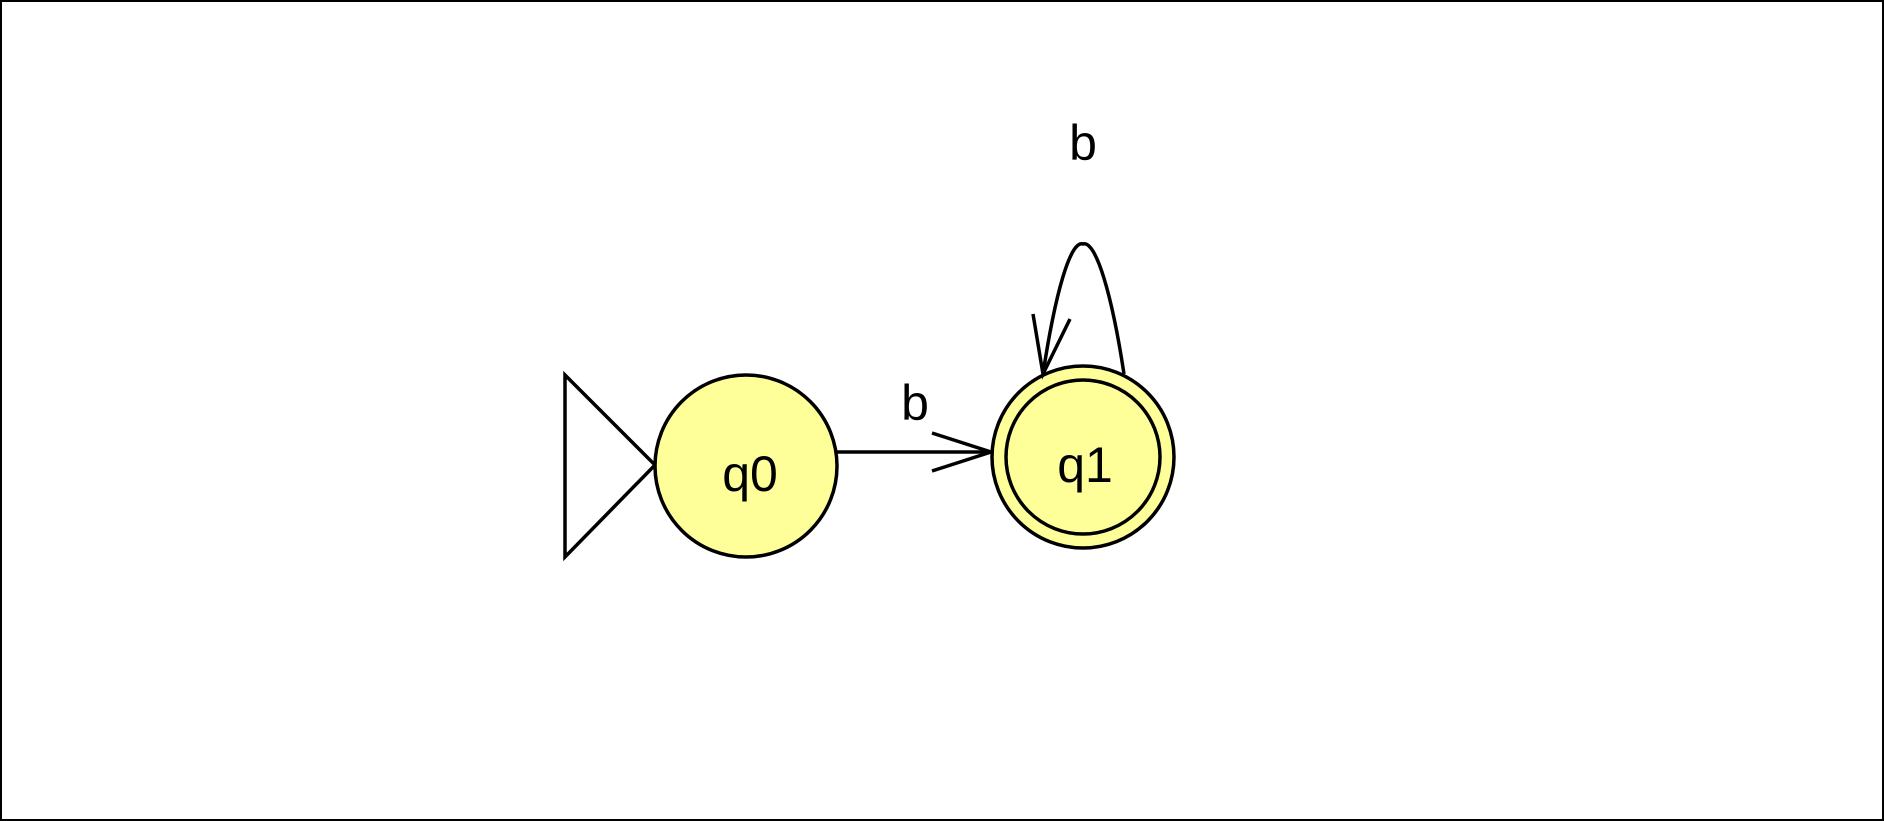  What do you see at coordinates (610, 466) in the screenshot?
I see `initial-state-marker` at bounding box center [610, 466].